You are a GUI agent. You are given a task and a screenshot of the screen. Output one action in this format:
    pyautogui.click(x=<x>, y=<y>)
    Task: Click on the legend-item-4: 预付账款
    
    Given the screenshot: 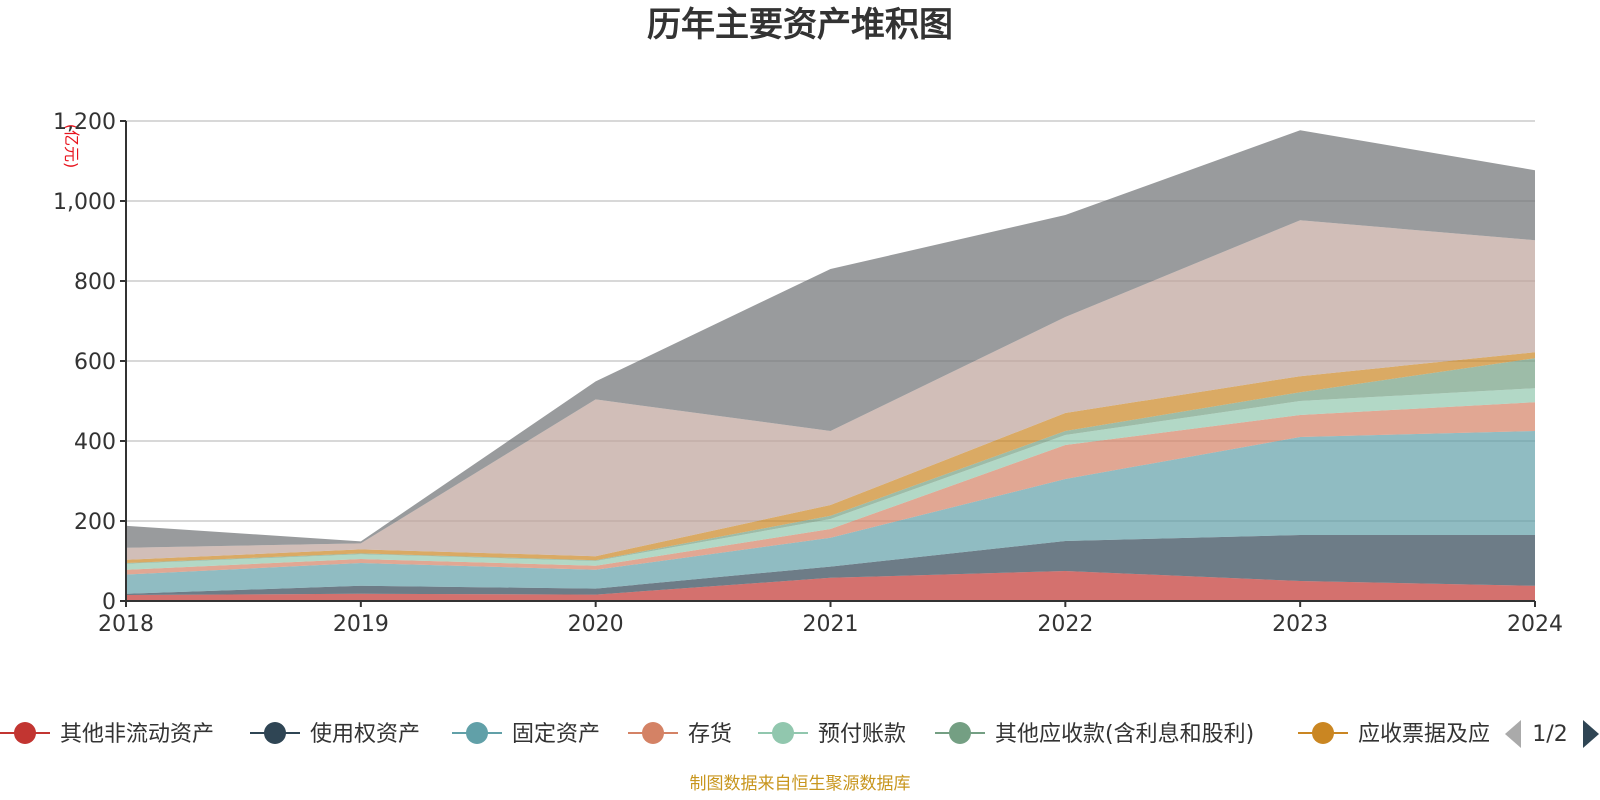 What is the action you would take?
    pyautogui.click(x=832, y=734)
    